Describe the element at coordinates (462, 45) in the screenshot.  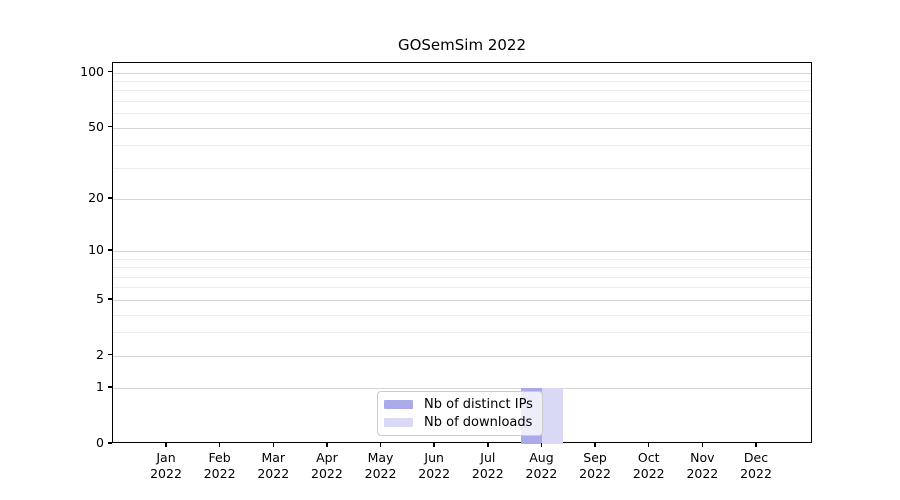
I see `chart-title: GOSemSim 2022` at that location.